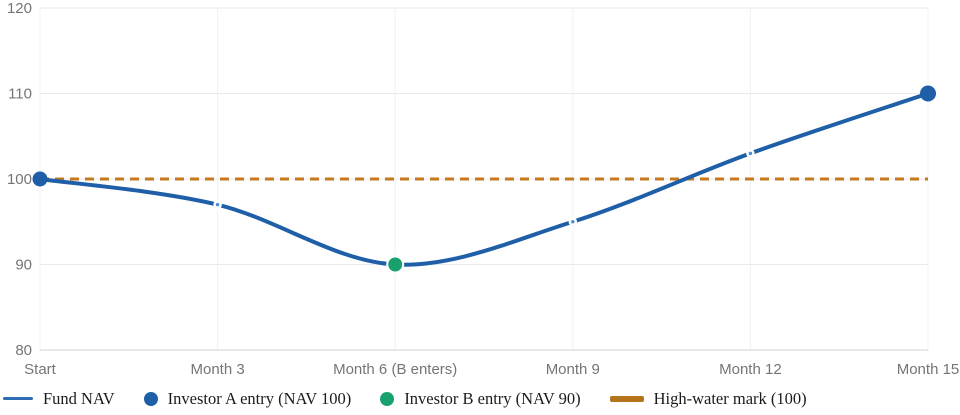  I want to click on legend-item-high-water-mark: High-water mark (100), so click(708, 398).